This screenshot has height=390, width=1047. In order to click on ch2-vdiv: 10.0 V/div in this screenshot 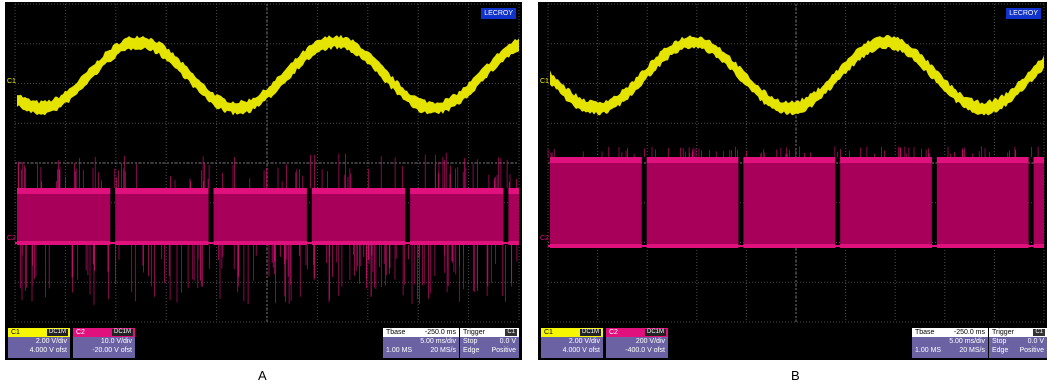, I will do `click(116, 341)`.